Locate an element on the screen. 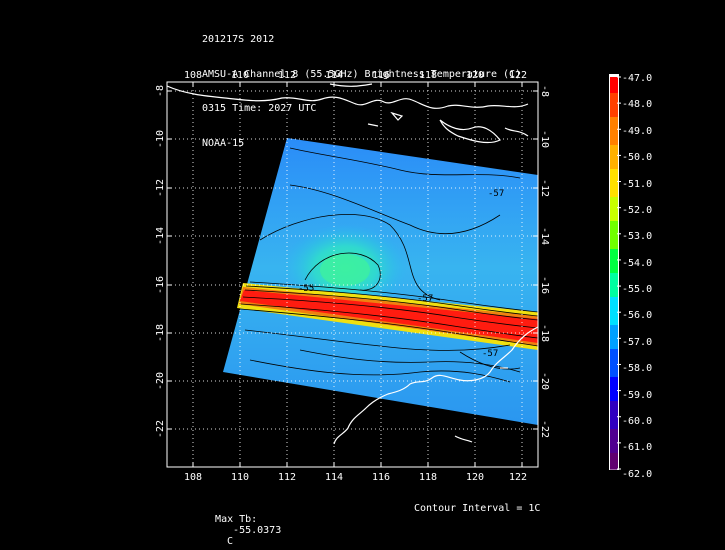  lon-label: 120 is located at coordinates (475, 477).